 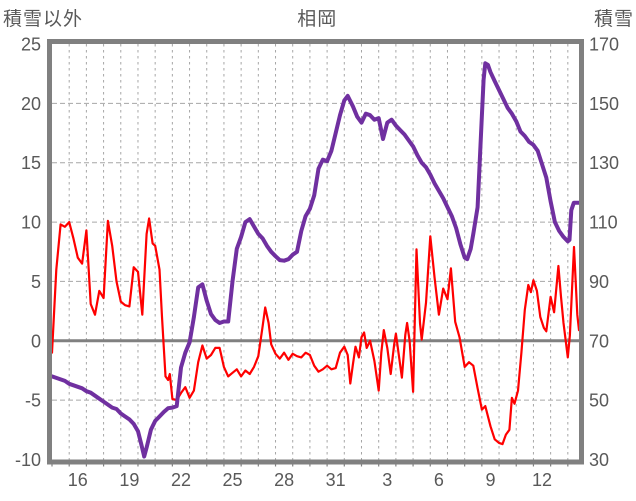 I want to click on right-axis-title: 積雪, so click(x=613, y=19).